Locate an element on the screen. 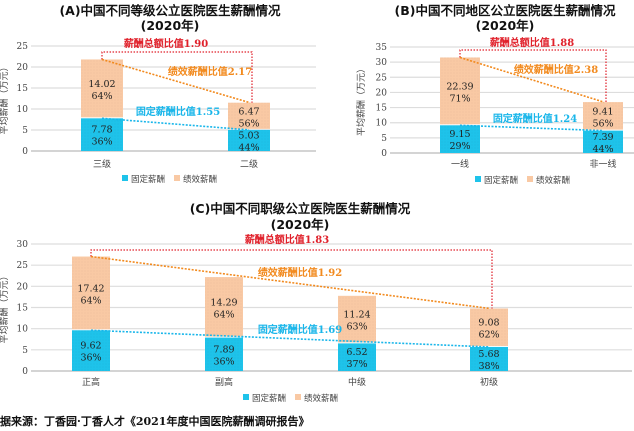  x-category-label: 初级 is located at coordinates (489, 382).